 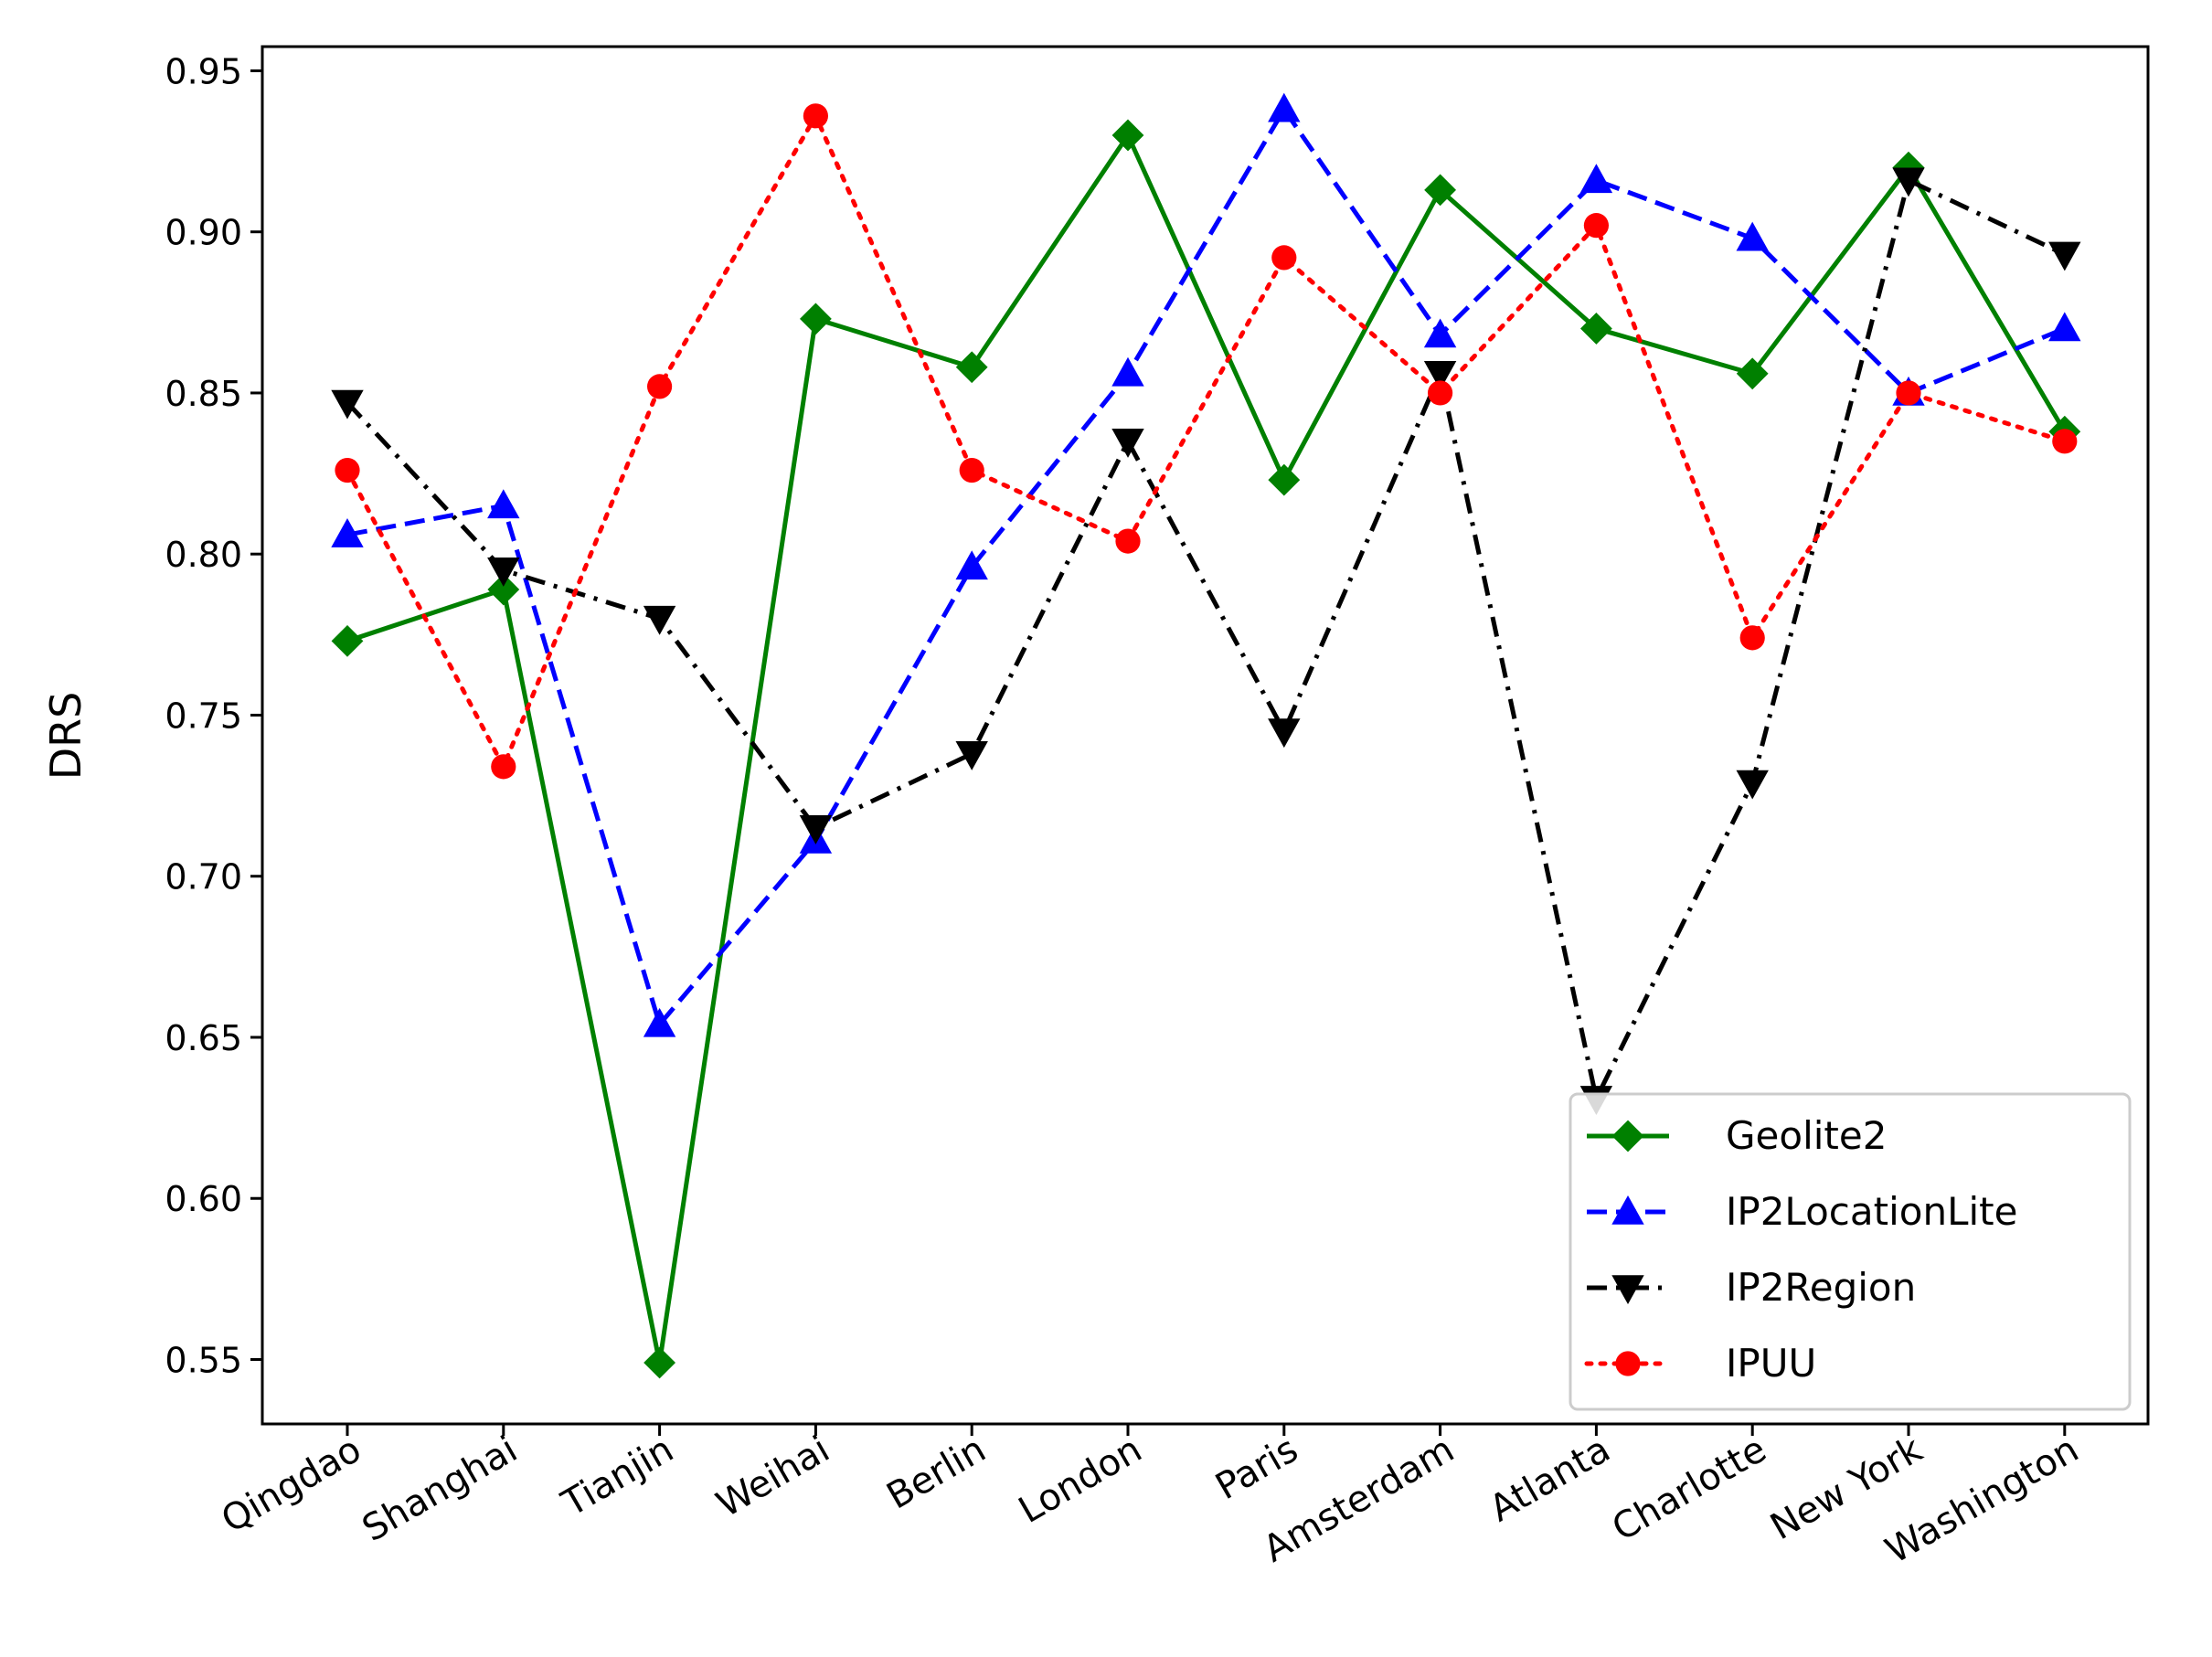 What do you see at coordinates (203, 1360) in the screenshot?
I see `y-tick-label: 0.55` at bounding box center [203, 1360].